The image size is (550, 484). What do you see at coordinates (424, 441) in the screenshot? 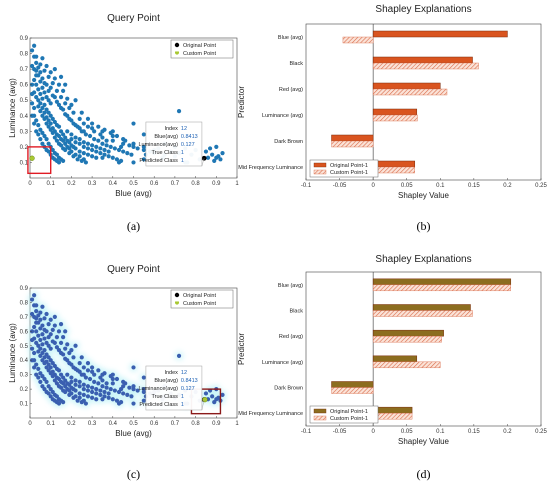
I see `x-axis-label: Shapley Value` at bounding box center [424, 441].